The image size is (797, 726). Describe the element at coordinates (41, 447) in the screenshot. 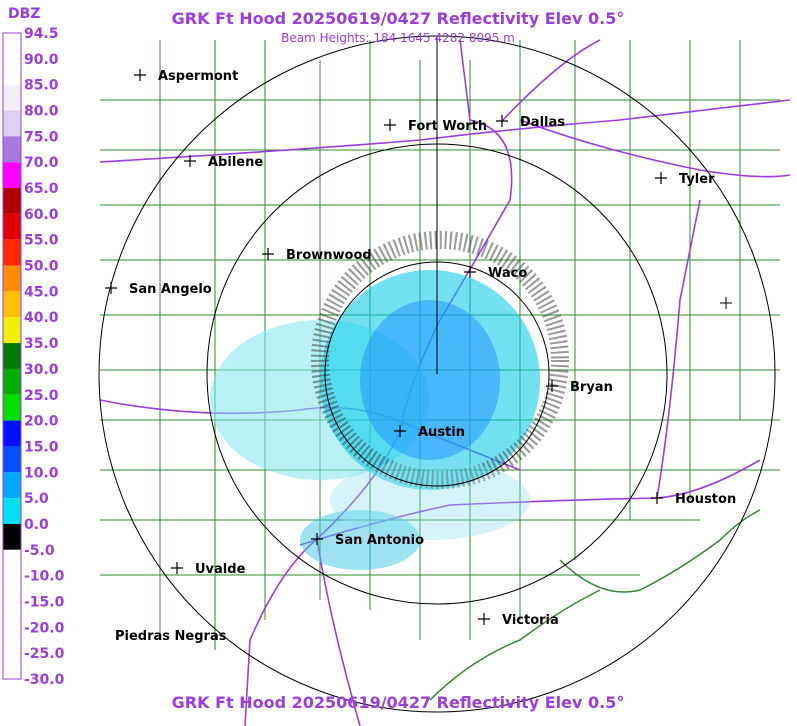

I see `legend-label: 15.0` at that location.